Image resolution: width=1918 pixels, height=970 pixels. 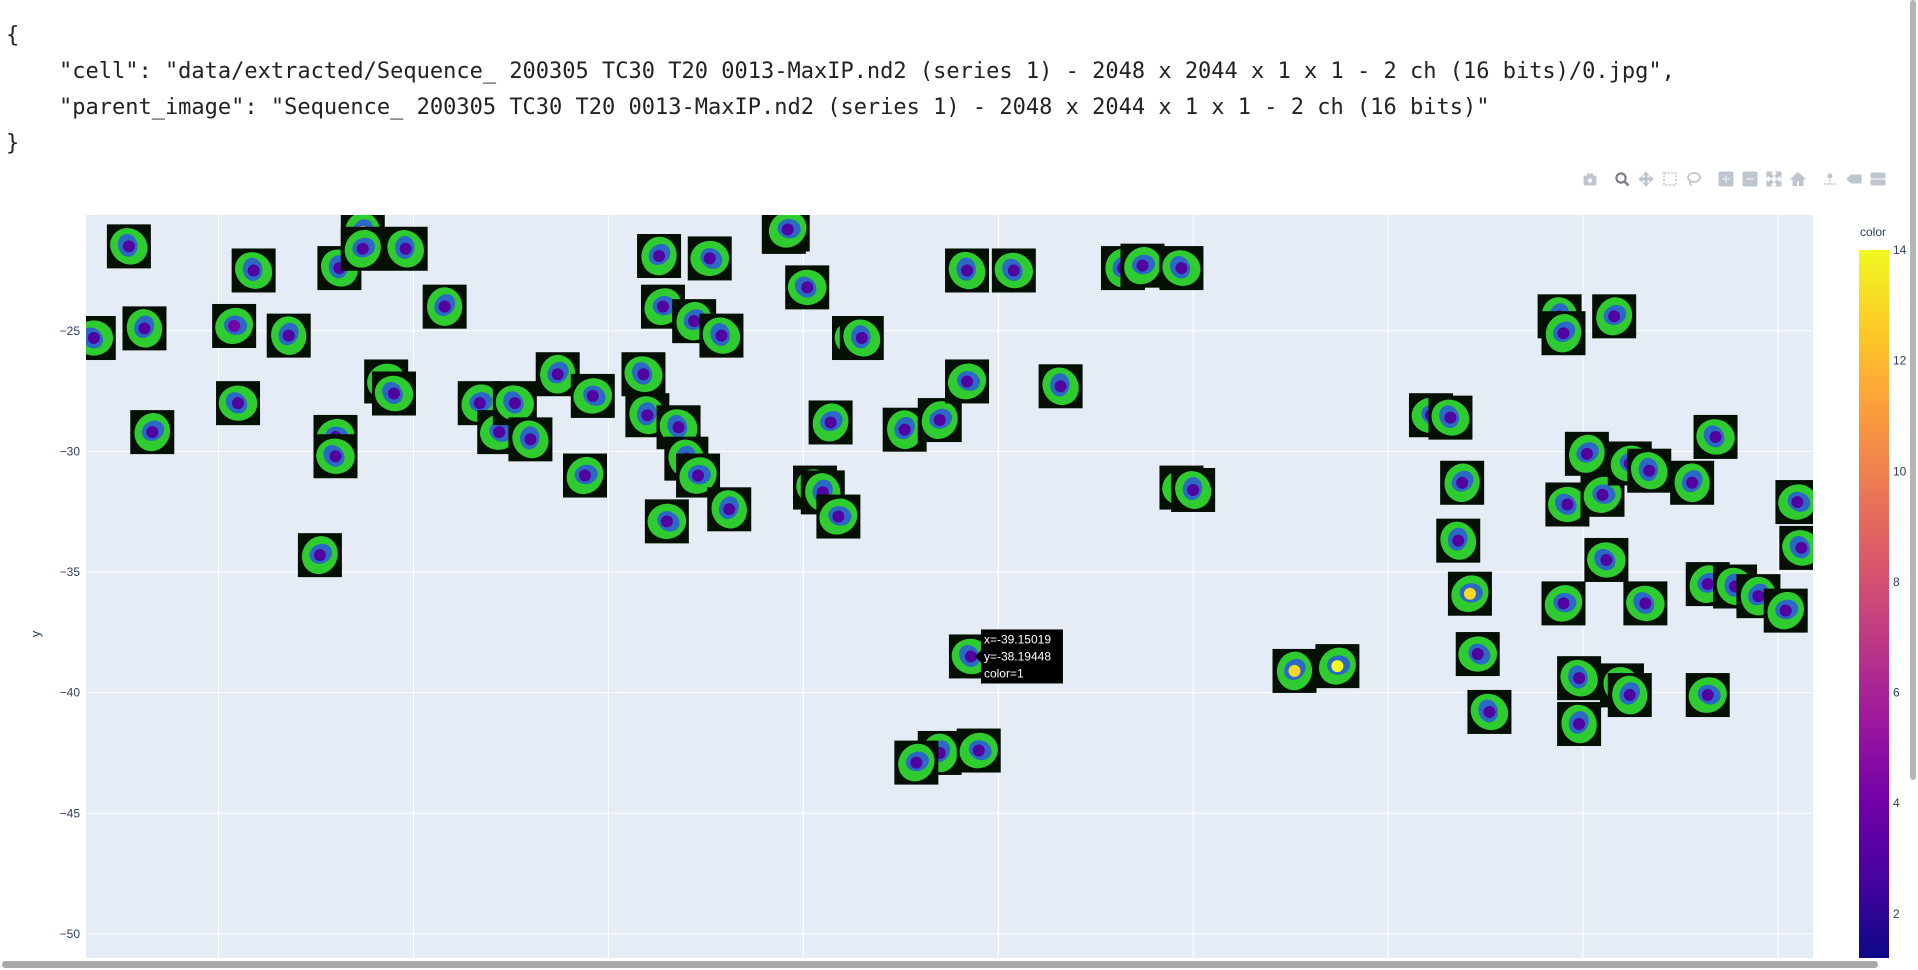 What do you see at coordinates (13, 143) in the screenshot?
I see `json-line: }` at bounding box center [13, 143].